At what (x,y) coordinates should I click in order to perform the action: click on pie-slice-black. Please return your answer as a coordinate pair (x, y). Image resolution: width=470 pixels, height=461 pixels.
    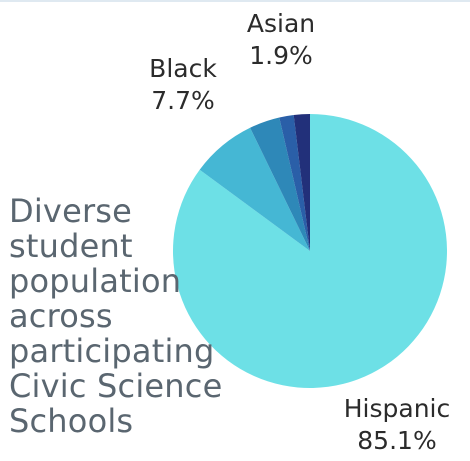
    Looking at the image, I should click on (254, 189).